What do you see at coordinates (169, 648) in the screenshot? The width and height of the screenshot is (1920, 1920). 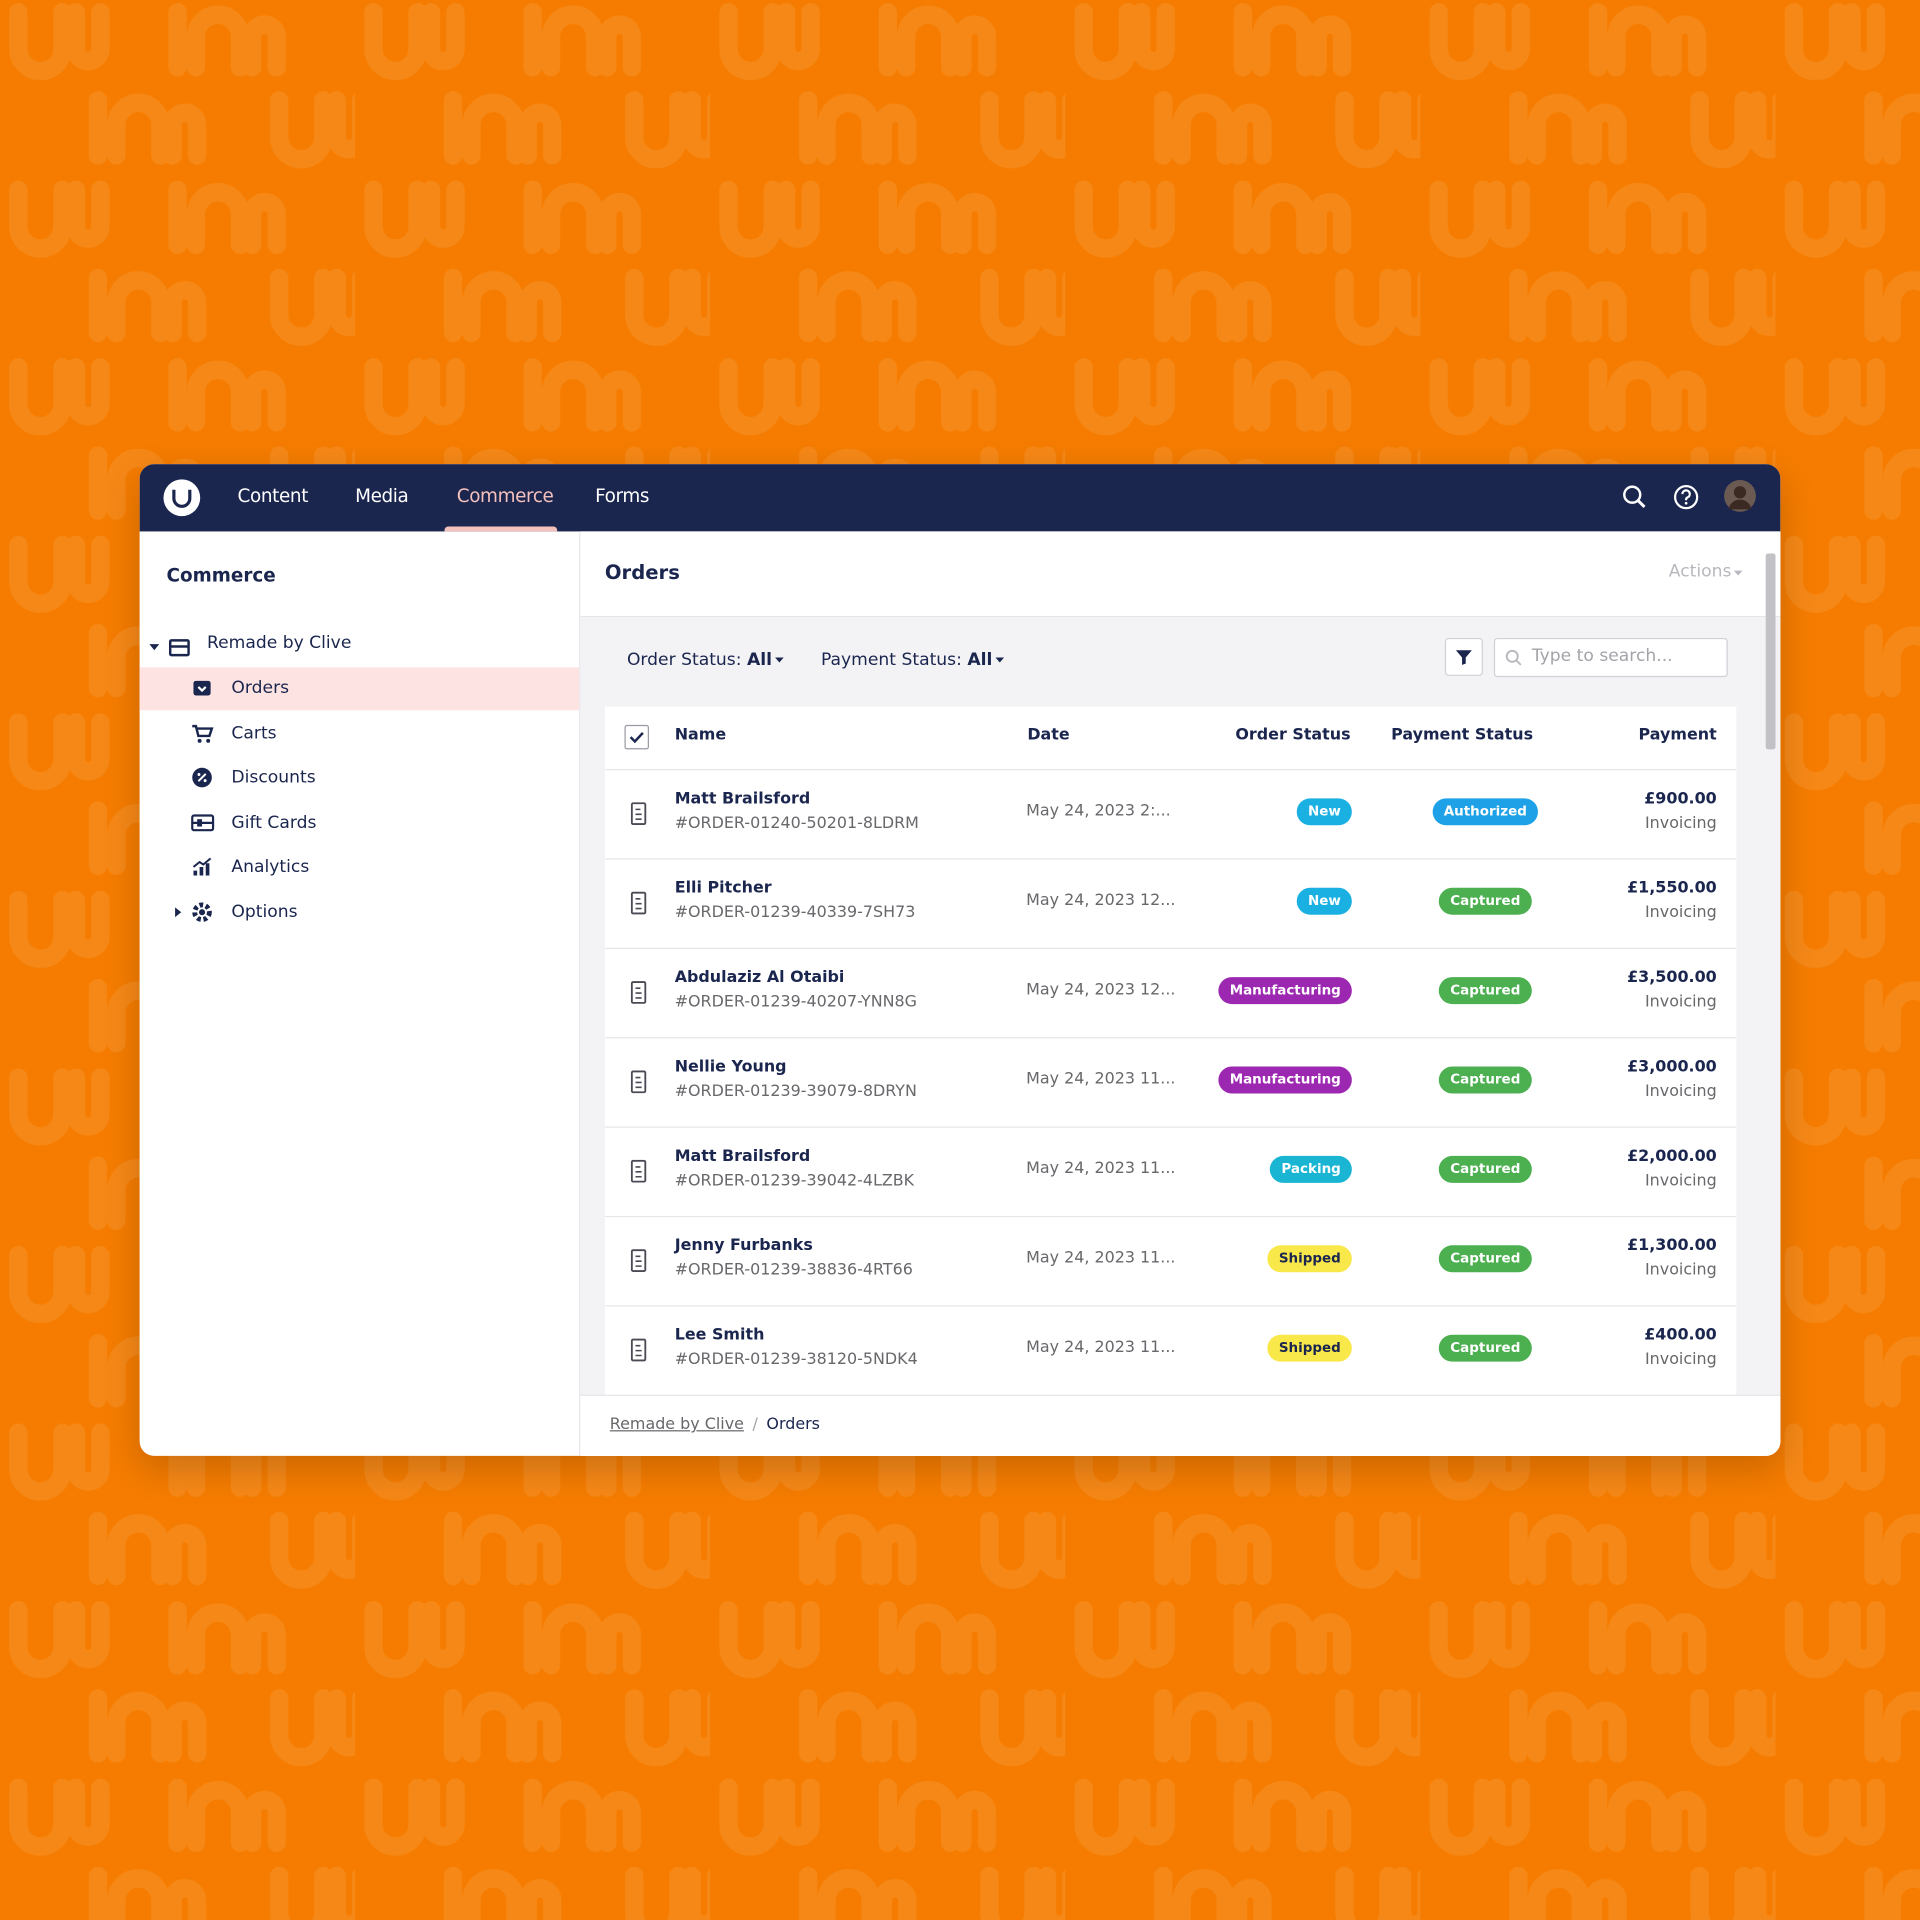 I see `tree-root-icons` at bounding box center [169, 648].